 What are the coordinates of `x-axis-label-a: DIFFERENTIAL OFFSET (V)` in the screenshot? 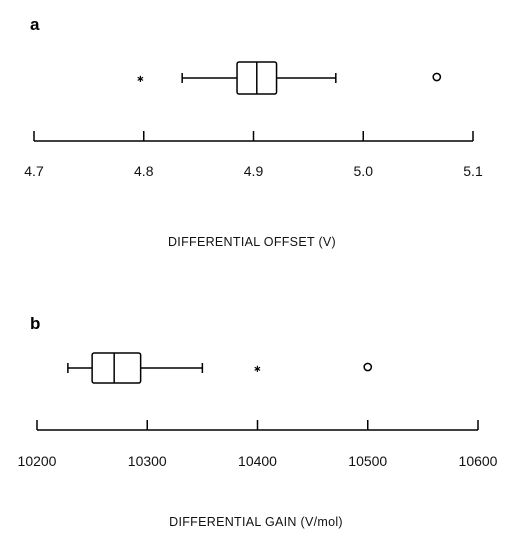 It's located at (252, 242).